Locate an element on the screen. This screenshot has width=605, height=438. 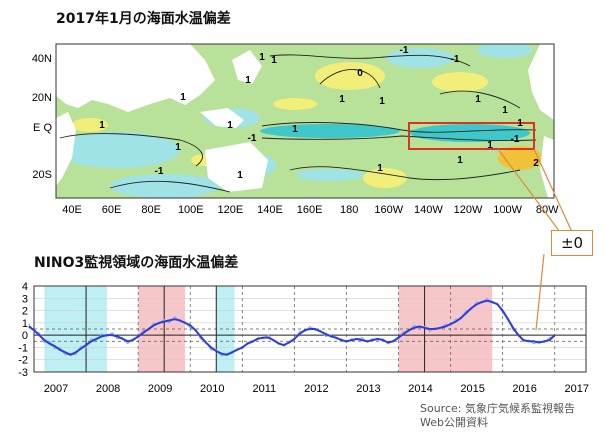
southern-ocean-contour is located at coordinates (170, 186).